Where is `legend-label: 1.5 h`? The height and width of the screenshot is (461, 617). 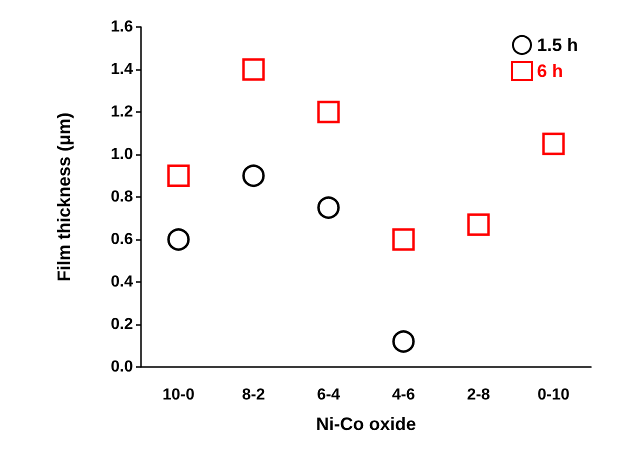
legend-label: 1.5 h is located at coordinates (557, 45).